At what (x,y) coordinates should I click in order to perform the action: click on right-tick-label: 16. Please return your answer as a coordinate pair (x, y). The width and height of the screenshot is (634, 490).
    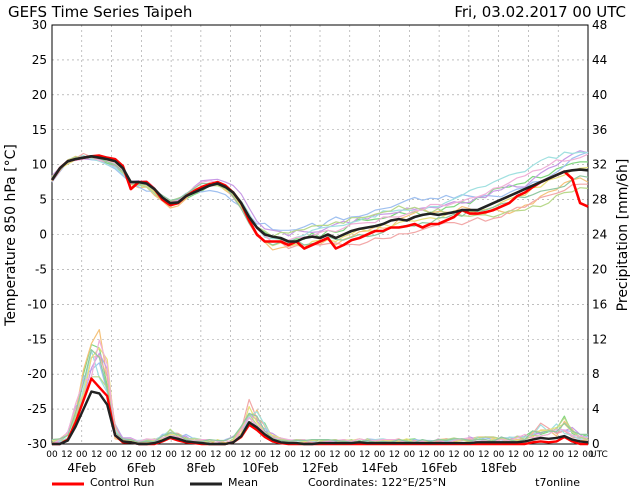
    Looking at the image, I should click on (599, 304).